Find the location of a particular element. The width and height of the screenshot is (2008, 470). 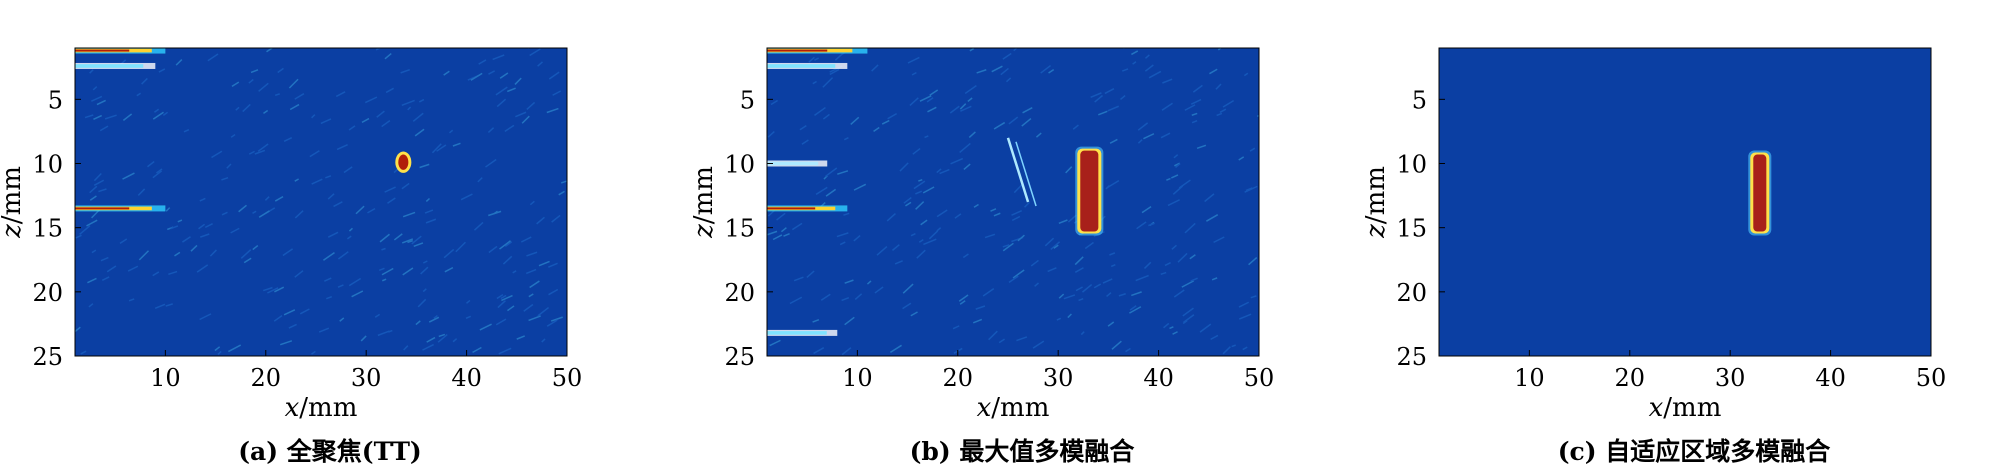

x-tick-label-c-4: 50 is located at coordinates (1931, 378).